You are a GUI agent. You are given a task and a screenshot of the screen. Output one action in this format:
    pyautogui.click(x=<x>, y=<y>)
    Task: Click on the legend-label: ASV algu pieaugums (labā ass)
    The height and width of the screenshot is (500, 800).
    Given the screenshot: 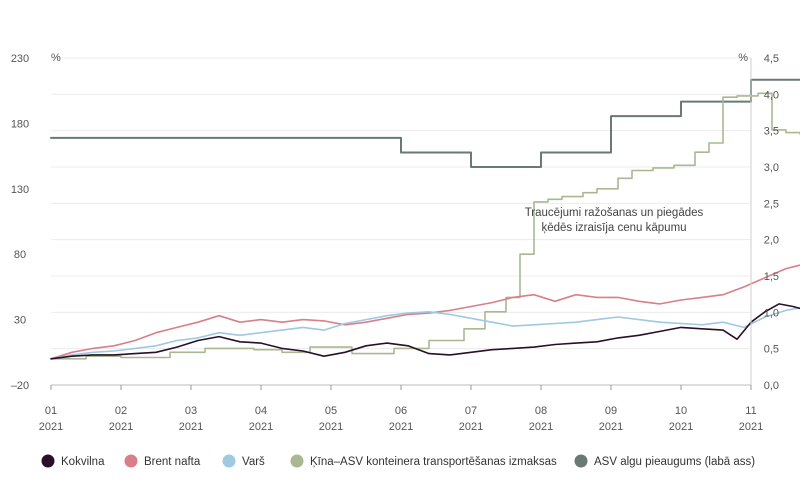 What is the action you would take?
    pyautogui.click(x=674, y=462)
    